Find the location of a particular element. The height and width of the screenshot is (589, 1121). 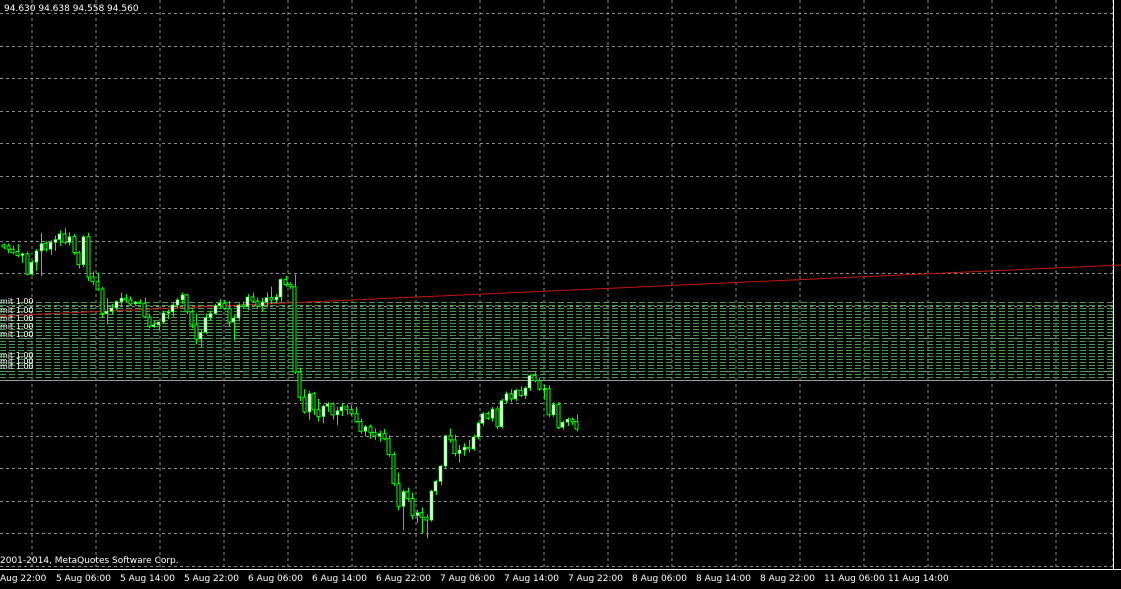

x-tick-label: 11 Aug 14:00 is located at coordinates (918, 579).